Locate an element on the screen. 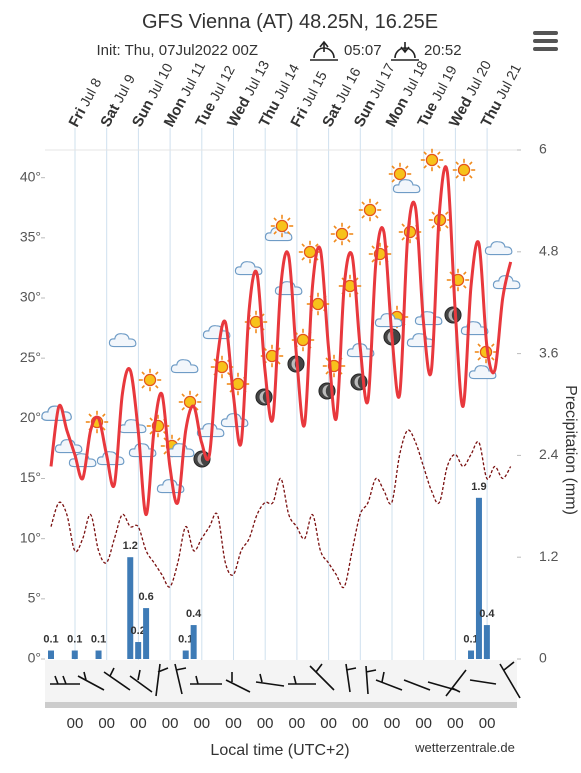 The image size is (581, 773). credit: wetterzentrale.de is located at coordinates (464, 747).